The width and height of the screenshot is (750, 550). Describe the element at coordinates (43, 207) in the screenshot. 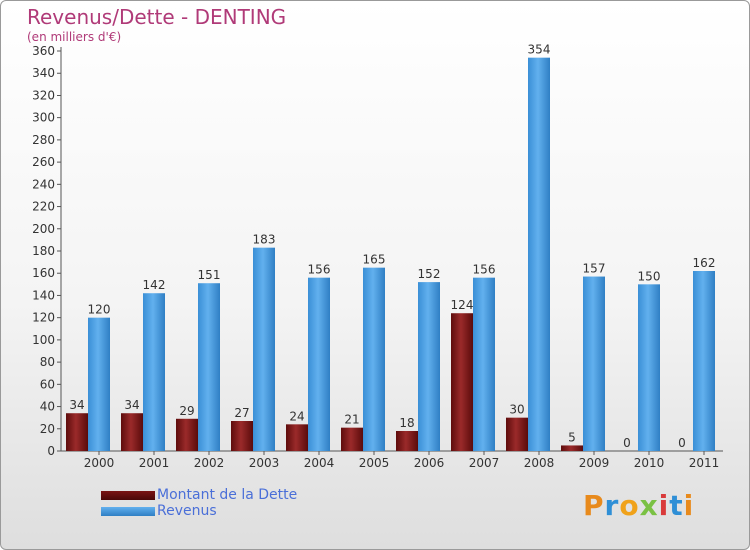

I see `y-tick-label: 220` at that location.